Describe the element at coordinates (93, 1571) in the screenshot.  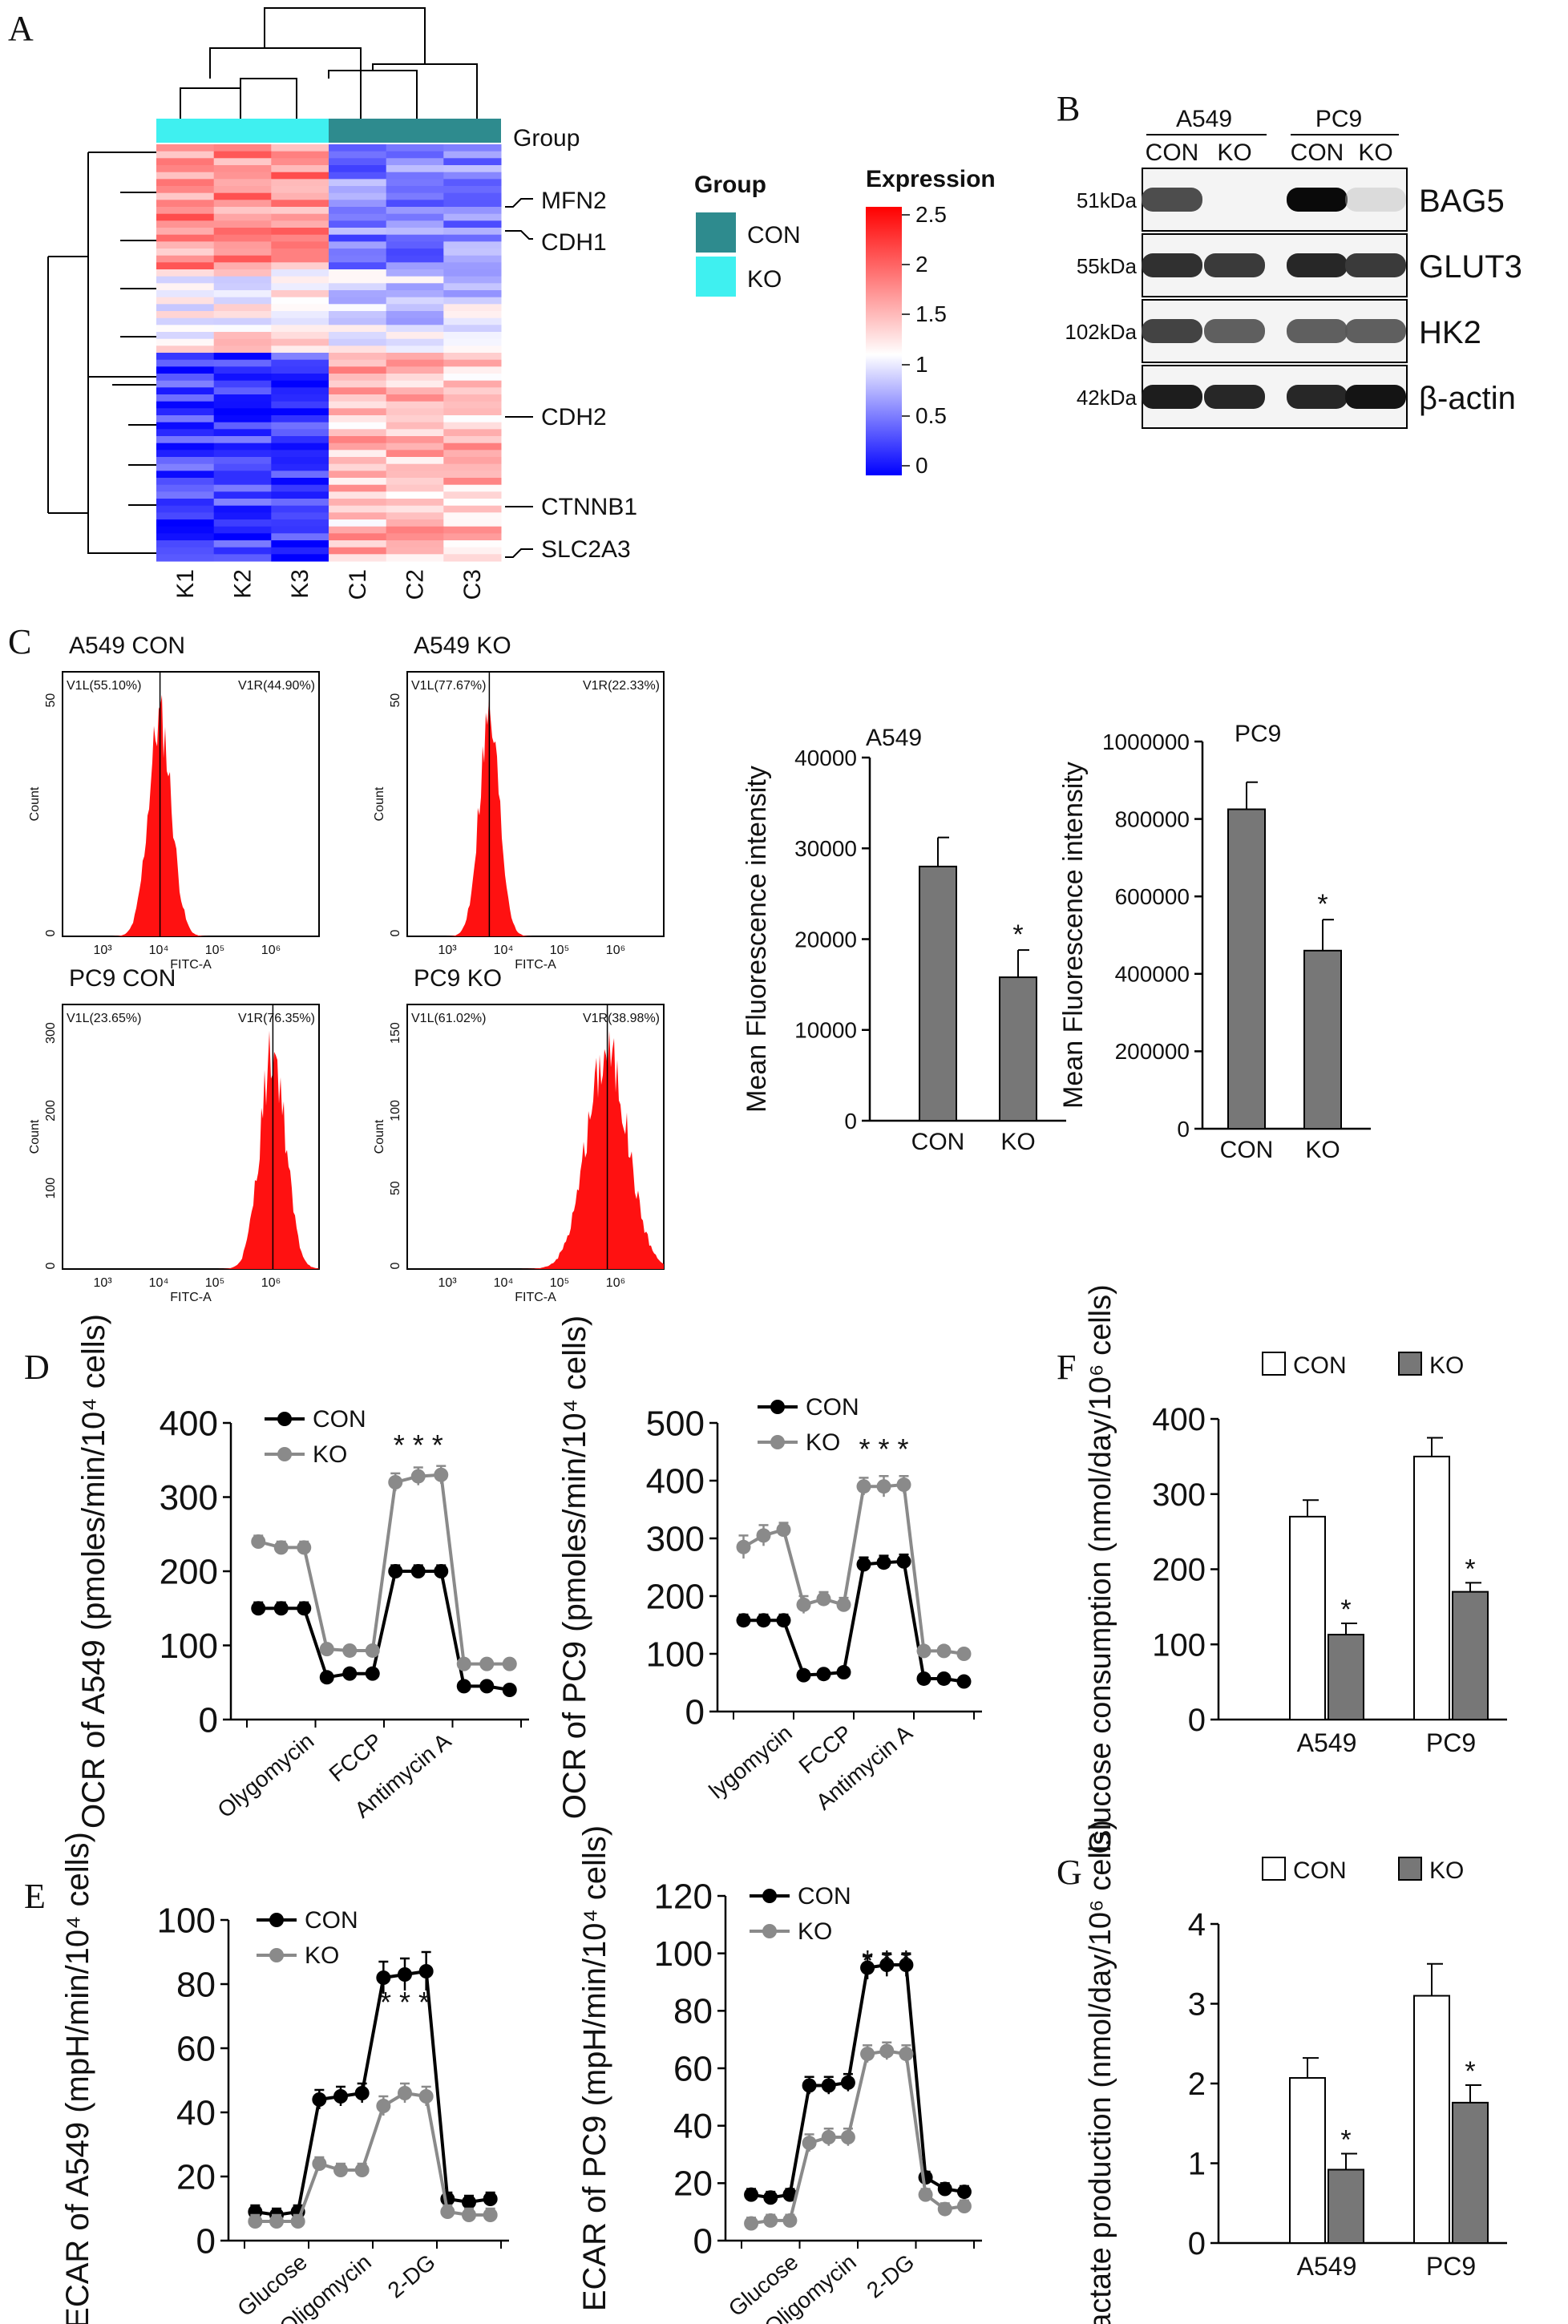
I see `y-axis-title: OCR of A549 (pmoles/min/10⁴ cells)` at that location.